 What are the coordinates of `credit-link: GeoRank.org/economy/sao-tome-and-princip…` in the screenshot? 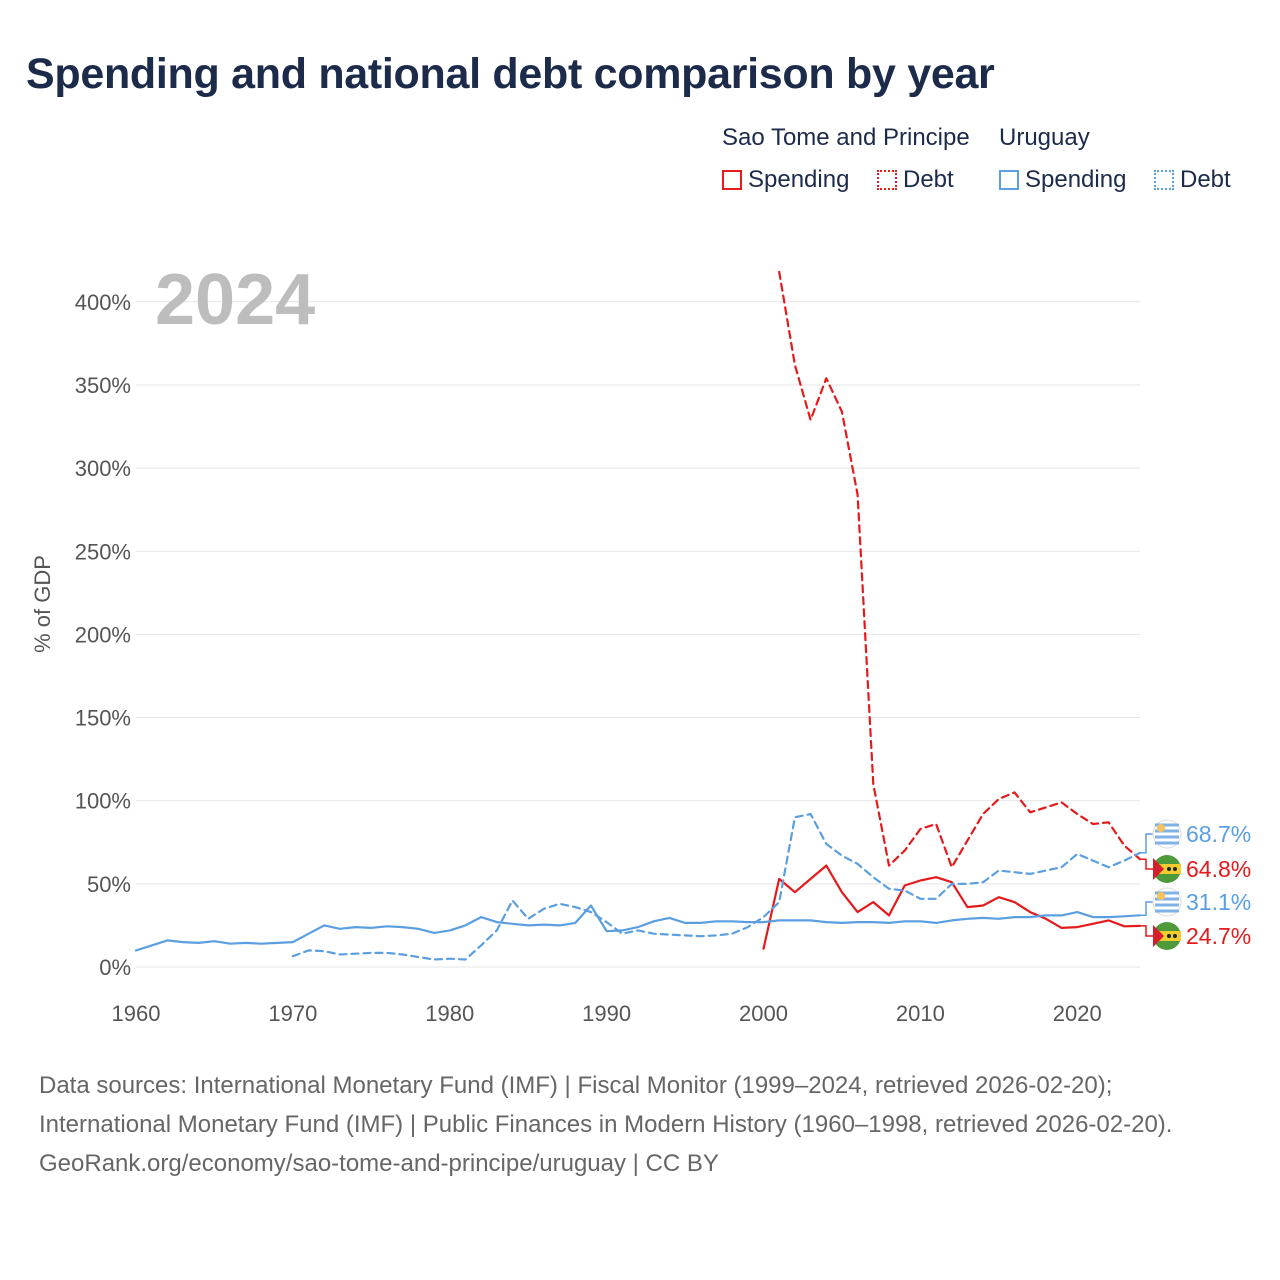 It's located at (379, 1163).